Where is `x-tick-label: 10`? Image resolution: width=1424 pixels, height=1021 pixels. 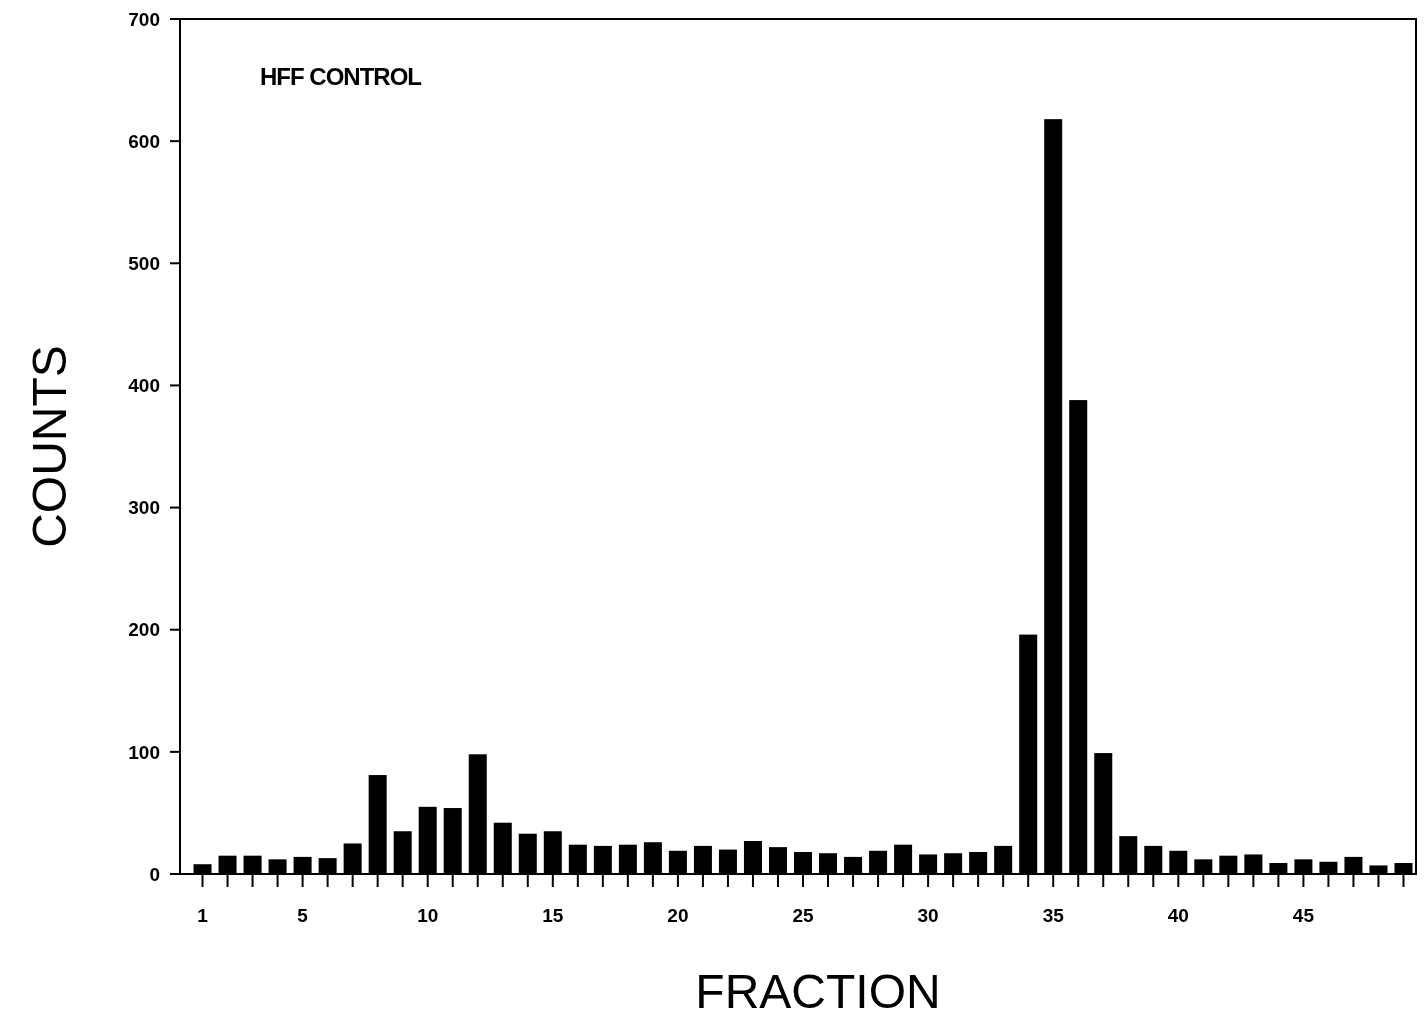 x-tick-label: 10 is located at coordinates (428, 915).